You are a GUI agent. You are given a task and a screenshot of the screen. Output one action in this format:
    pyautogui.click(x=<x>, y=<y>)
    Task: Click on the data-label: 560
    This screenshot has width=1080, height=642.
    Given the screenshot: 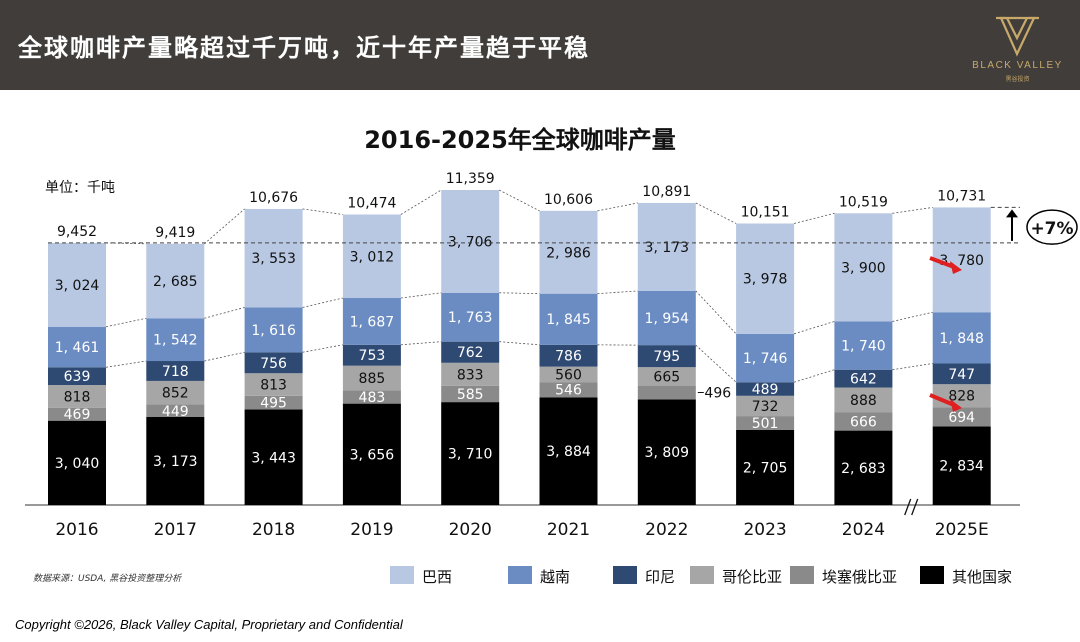 What is the action you would take?
    pyautogui.click(x=568, y=375)
    